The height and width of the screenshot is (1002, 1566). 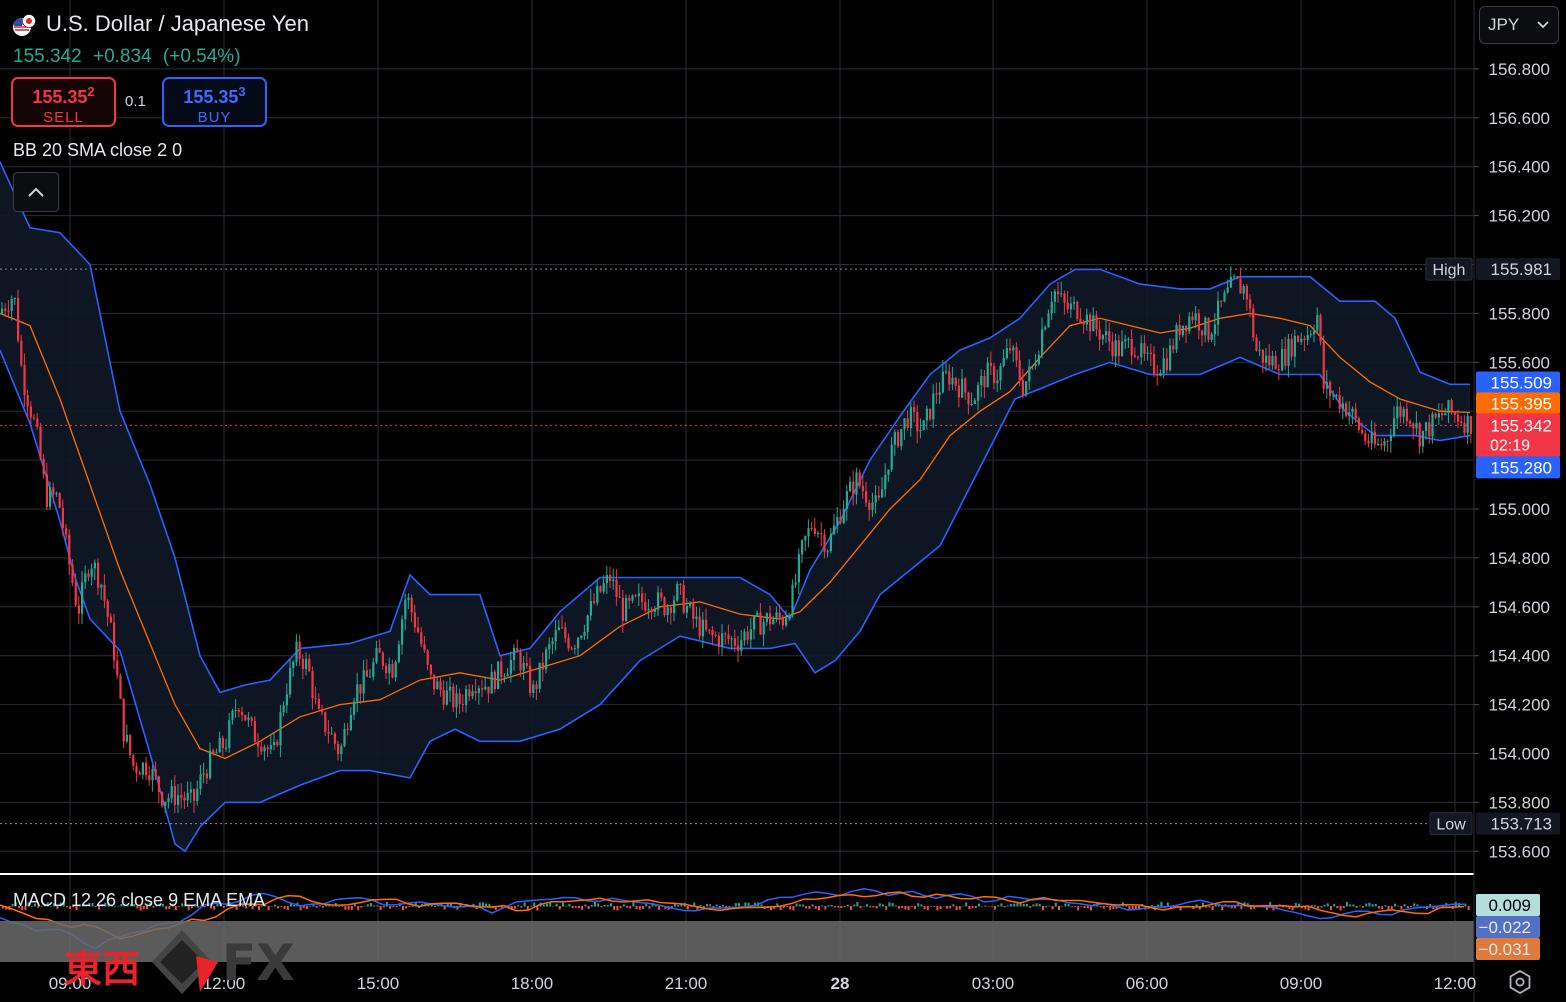 I want to click on x-tick-label: 15:00, so click(x=378, y=983).